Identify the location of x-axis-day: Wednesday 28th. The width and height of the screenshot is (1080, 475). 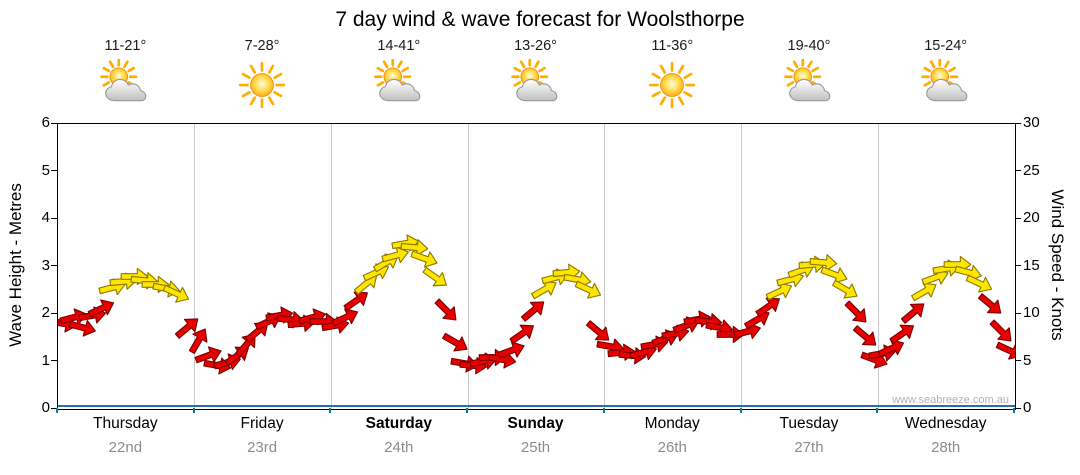
(945, 435).